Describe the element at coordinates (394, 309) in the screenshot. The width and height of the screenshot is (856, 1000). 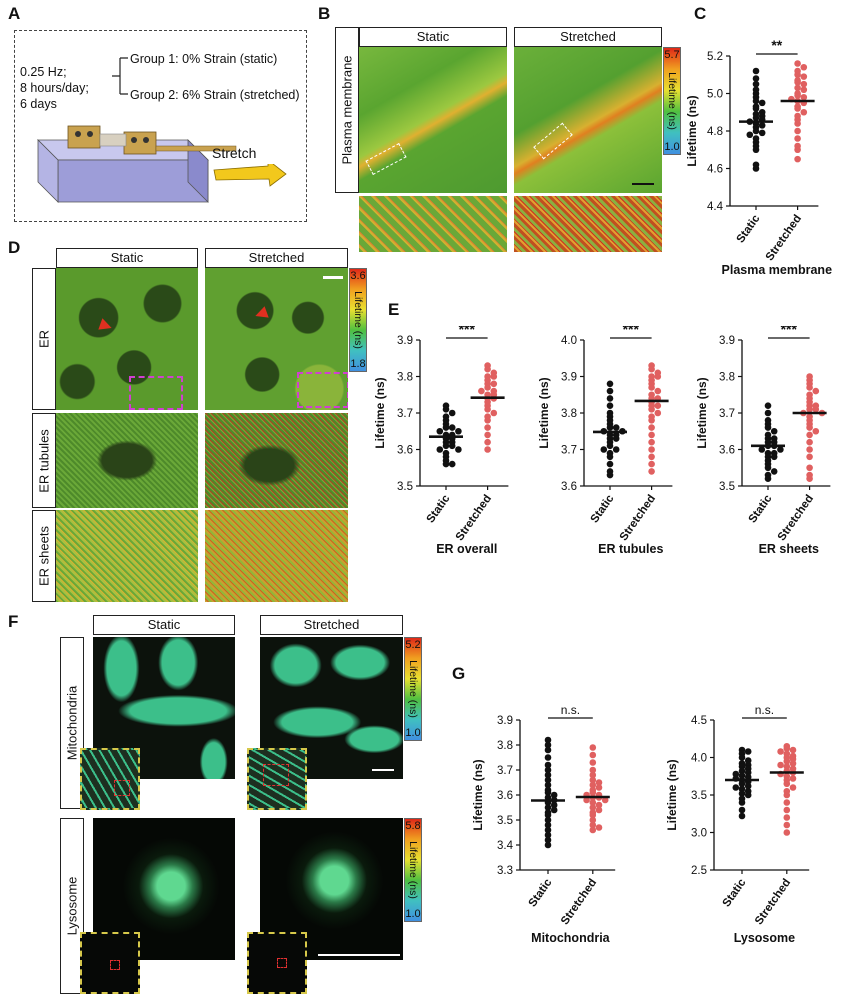
I see `panel-letter-e: E` at that location.